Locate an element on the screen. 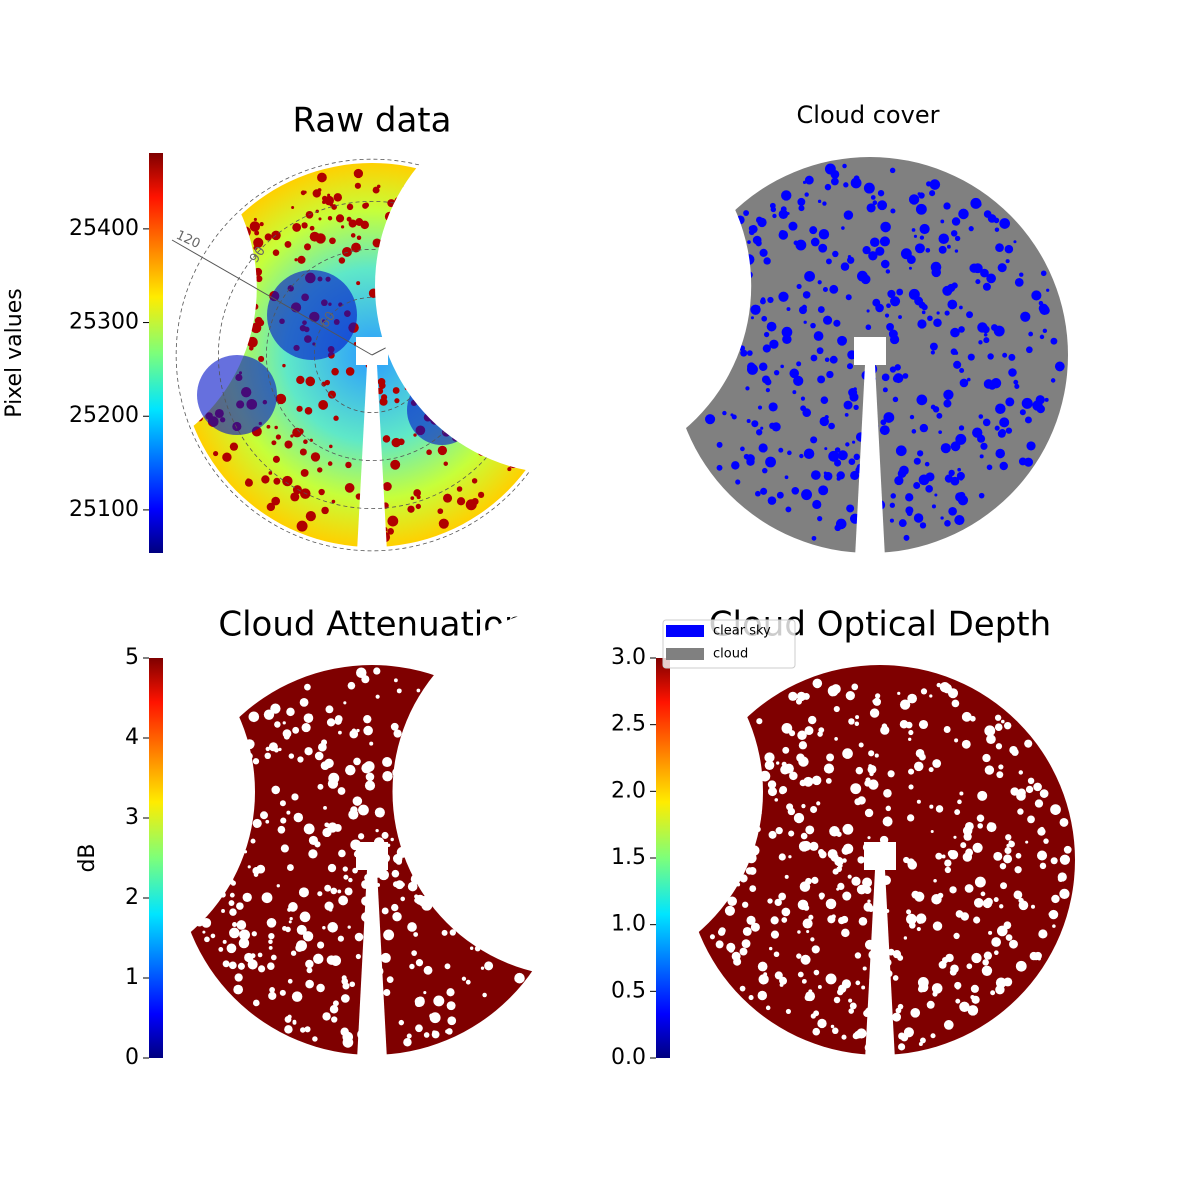 This screenshot has height=1200, width=1200. colorbar-tick-label: 0.5 is located at coordinates (628, 990).